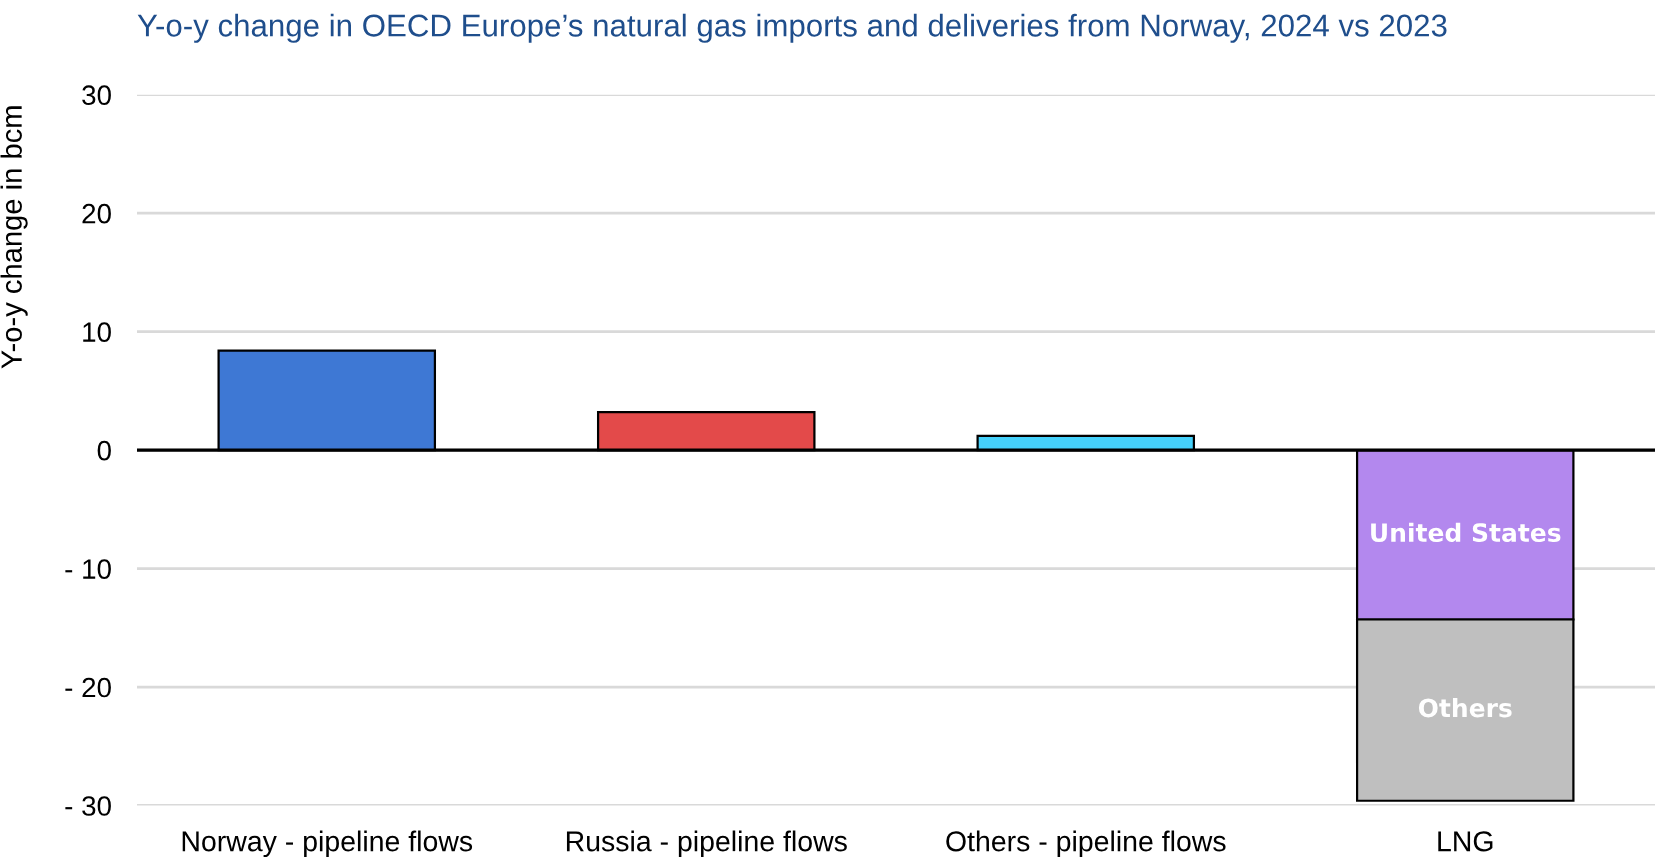  I want to click on chart-title: Y-o-y change in OECD Europe’s natural gas imports and deliveries from Norway, 2024 vs 2023, so click(792, 28).